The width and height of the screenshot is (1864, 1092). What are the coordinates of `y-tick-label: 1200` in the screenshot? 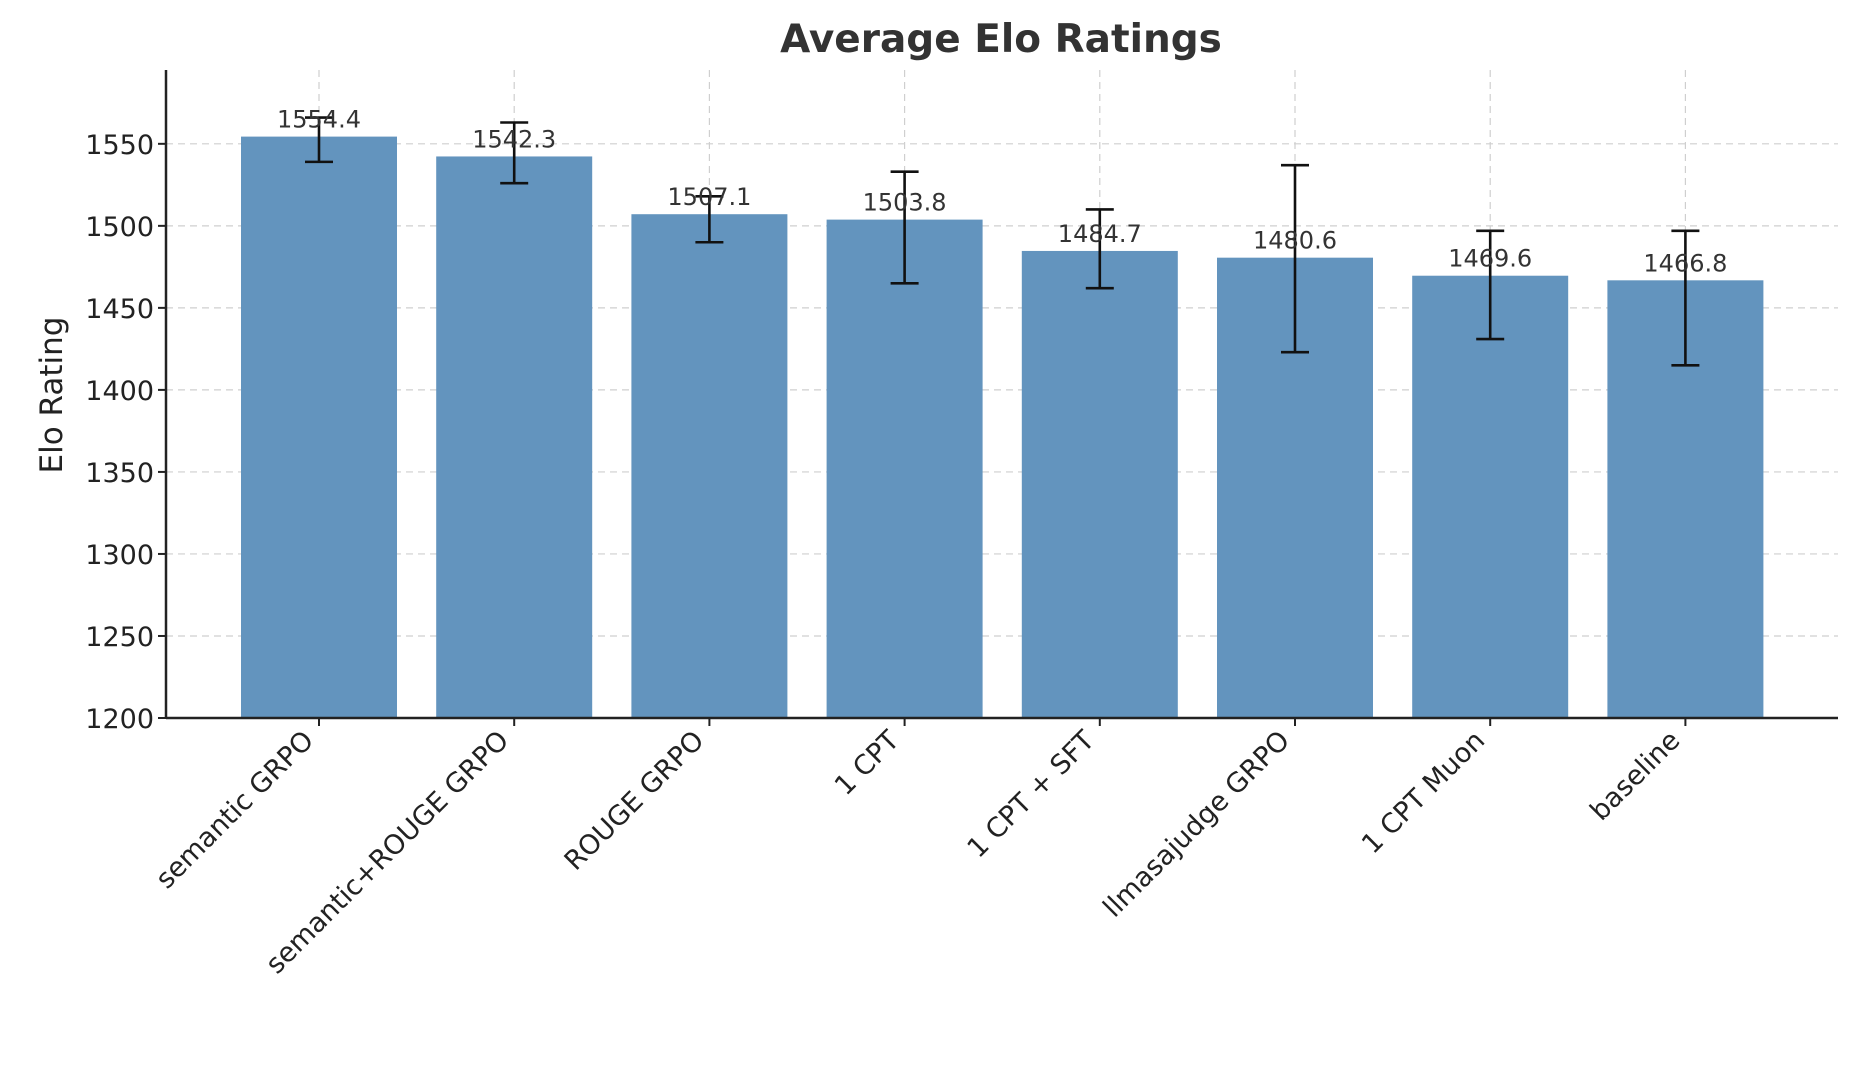 It's located at (119, 719).